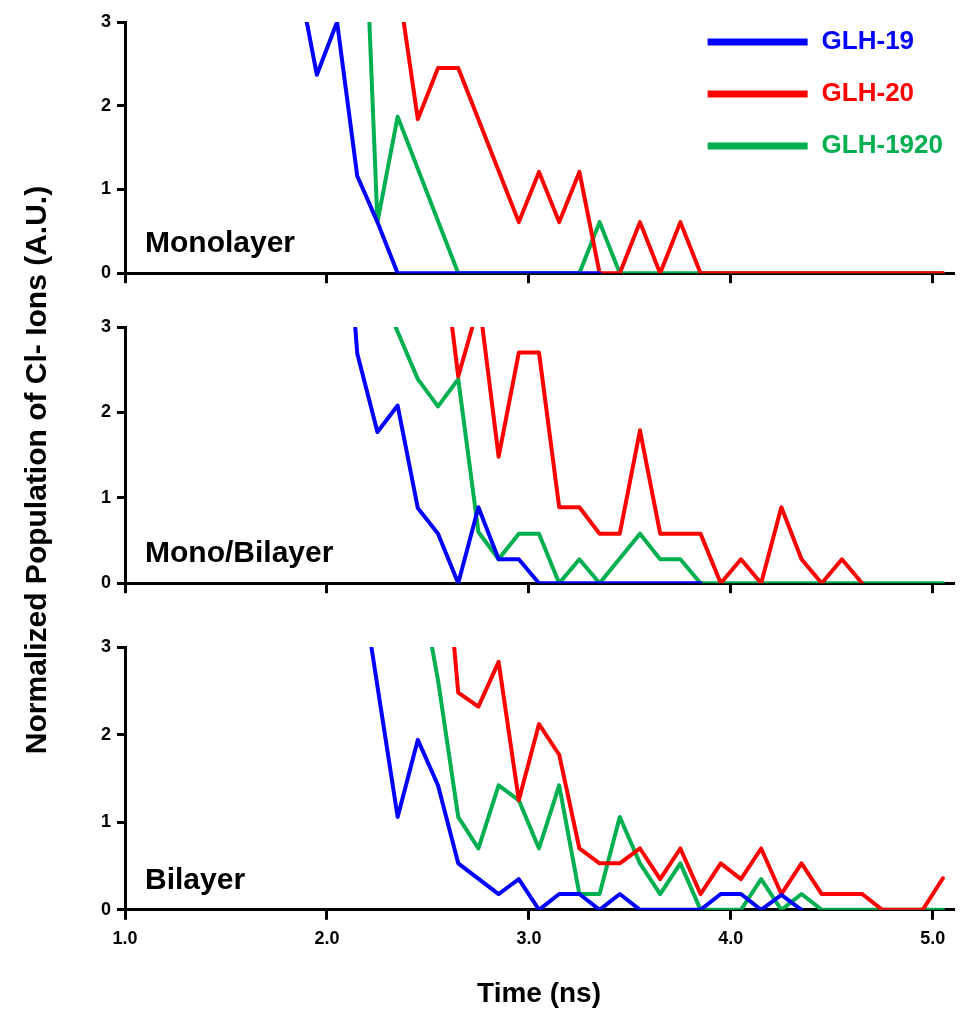 The height and width of the screenshot is (1023, 973). What do you see at coordinates (882, 144) in the screenshot?
I see `legend-label: GLH-1920` at bounding box center [882, 144].